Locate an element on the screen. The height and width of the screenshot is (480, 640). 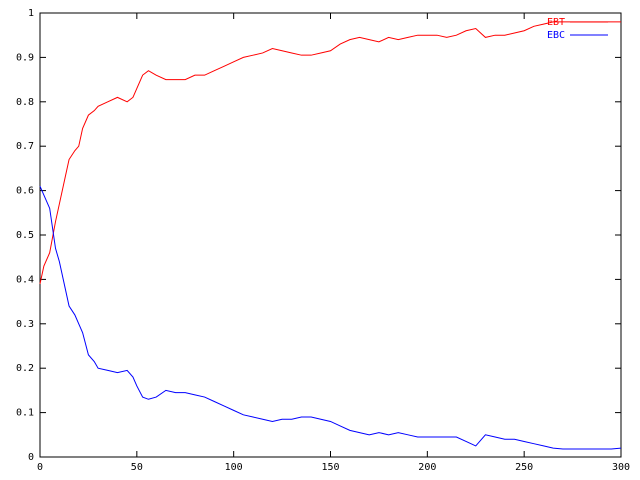
y-tick-label: 0.7 is located at coordinates (25, 146).